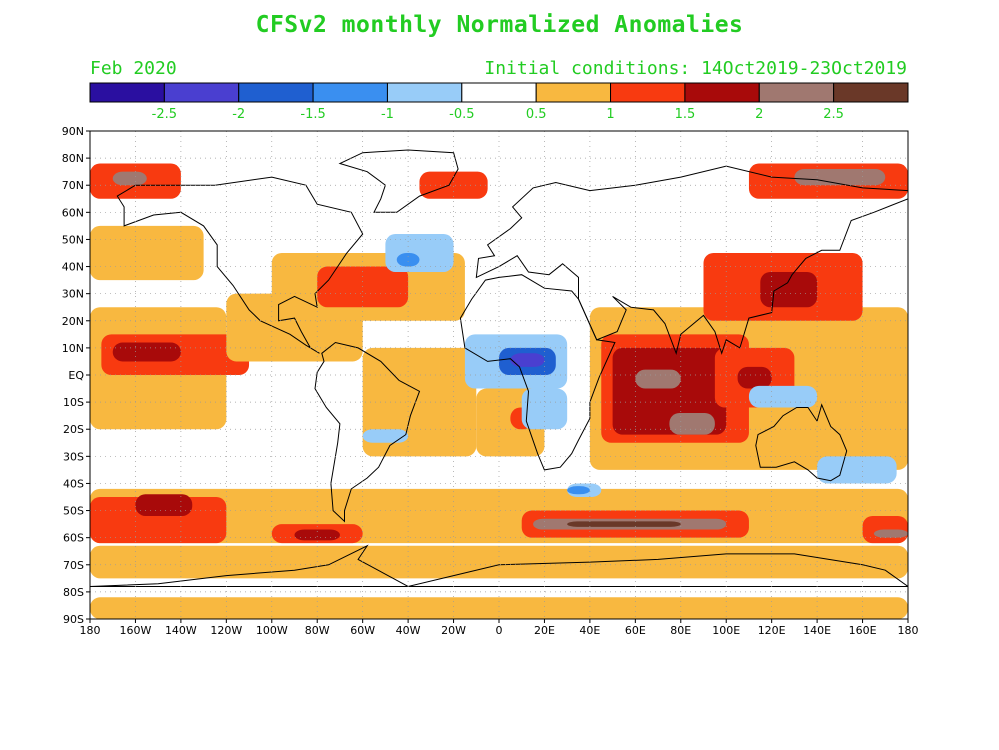  Describe the element at coordinates (833, 114) in the screenshot. I see `colorbar-tick-label: 2.5` at that location.